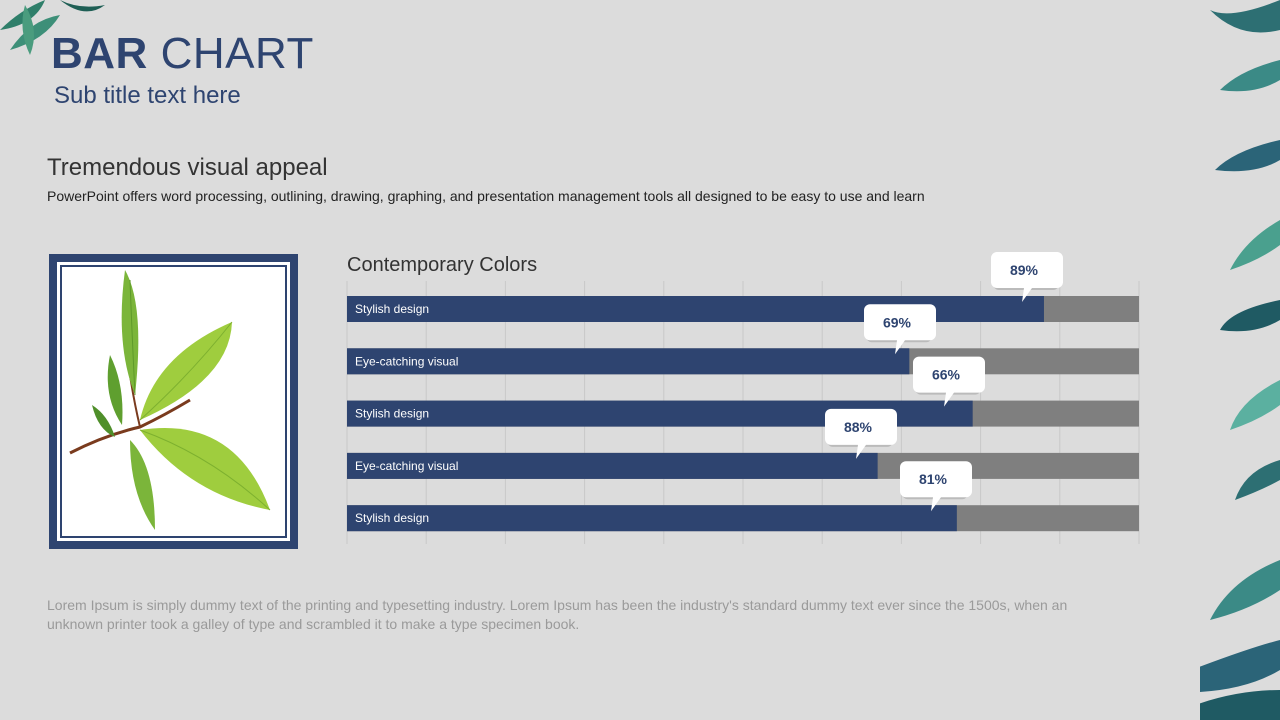  I want to click on section-heading: Tremendous visual appeal, so click(187, 167).